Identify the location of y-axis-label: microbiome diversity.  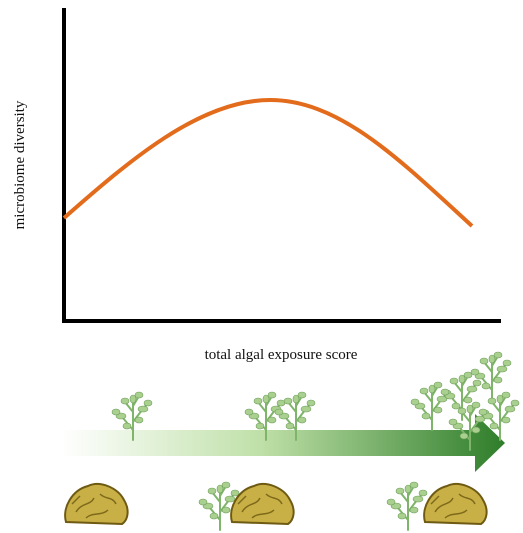
(20, 164).